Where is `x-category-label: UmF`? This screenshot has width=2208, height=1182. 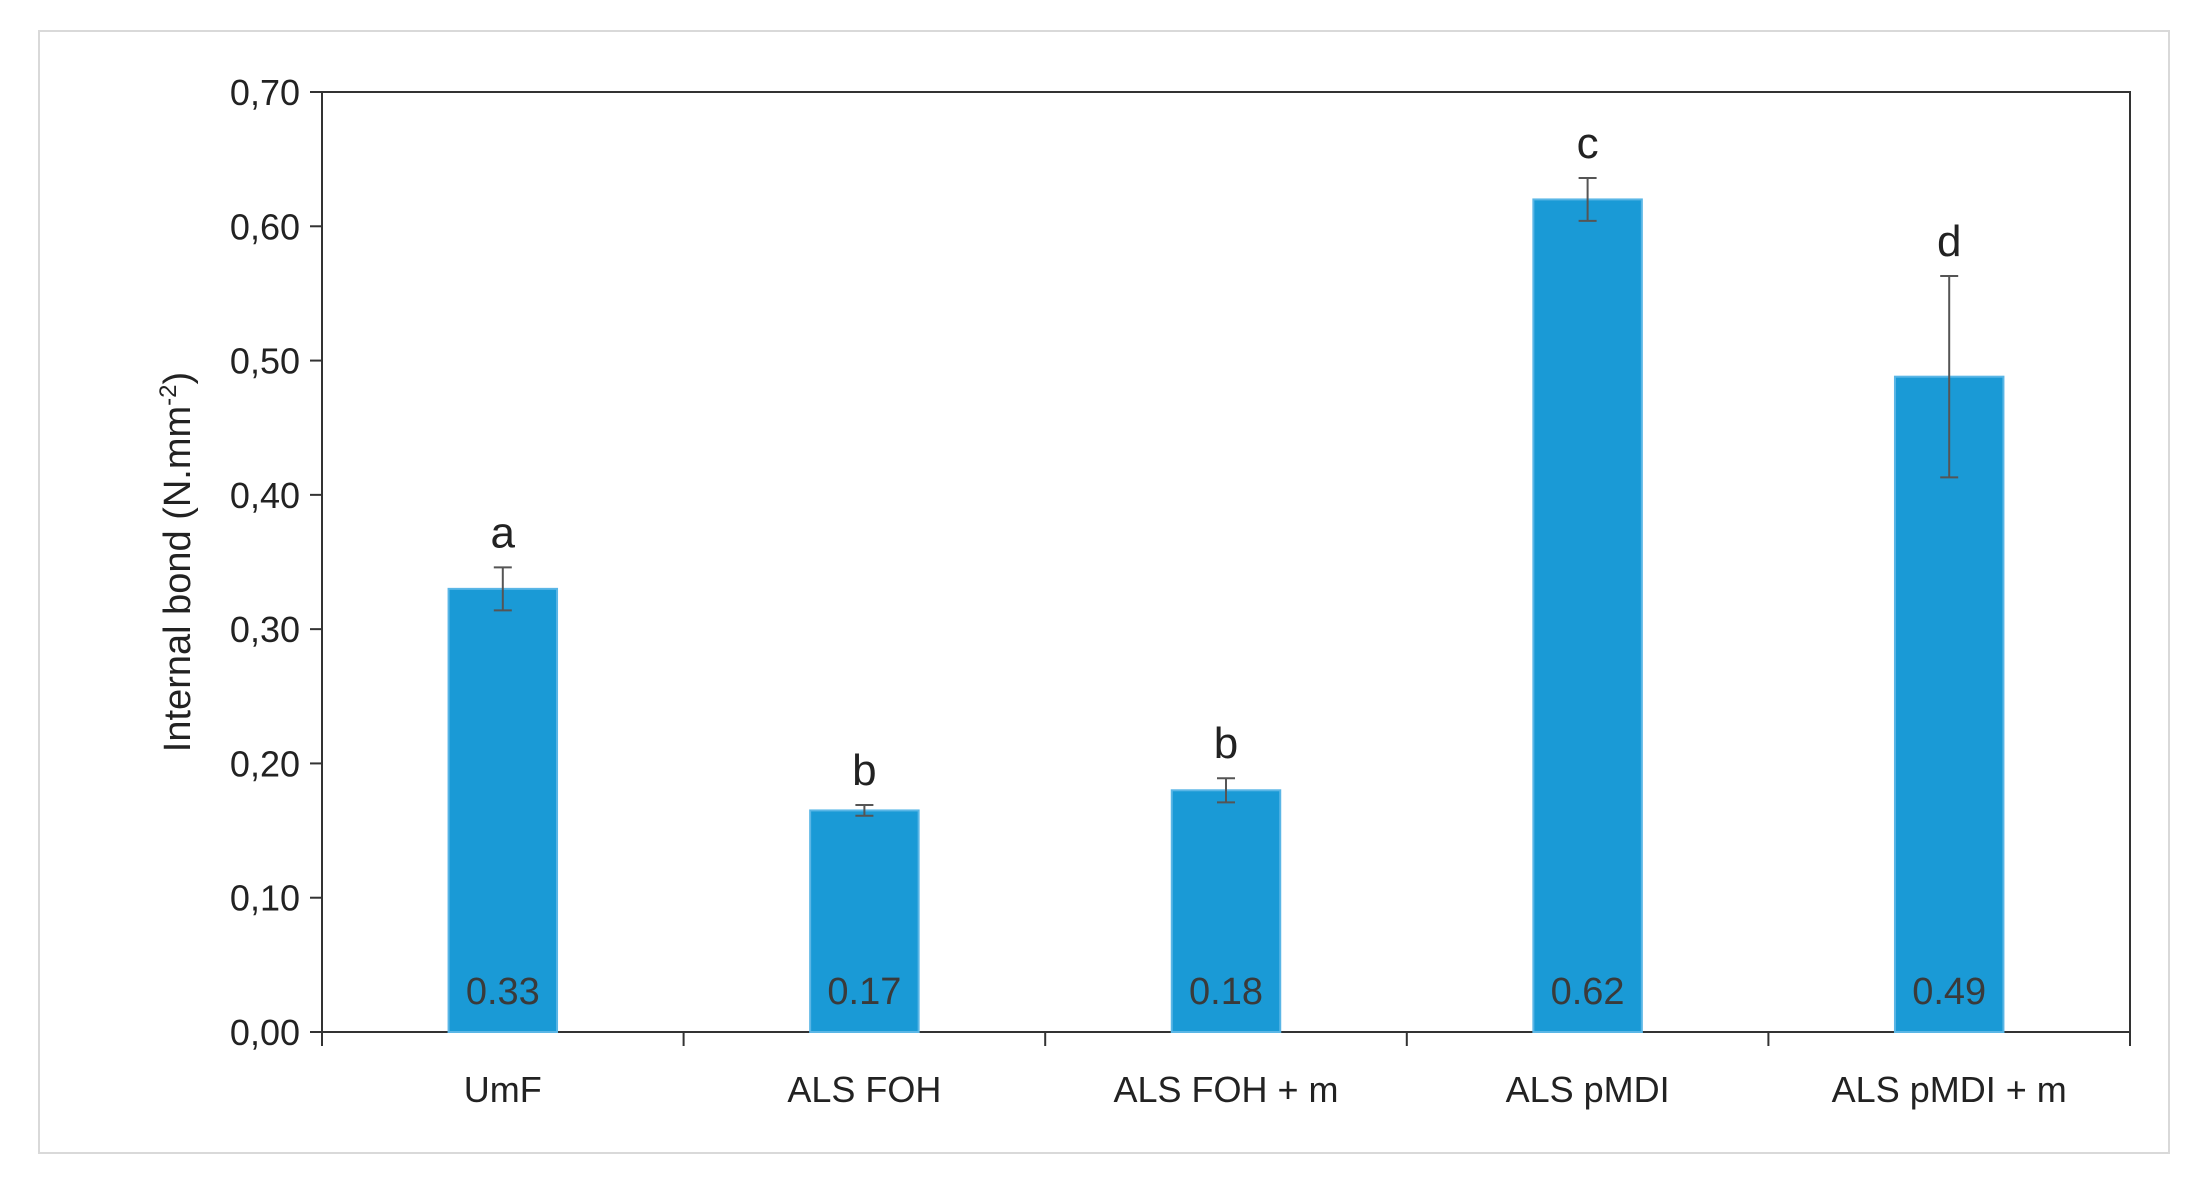
x-category-label: UmF is located at coordinates (503, 1089).